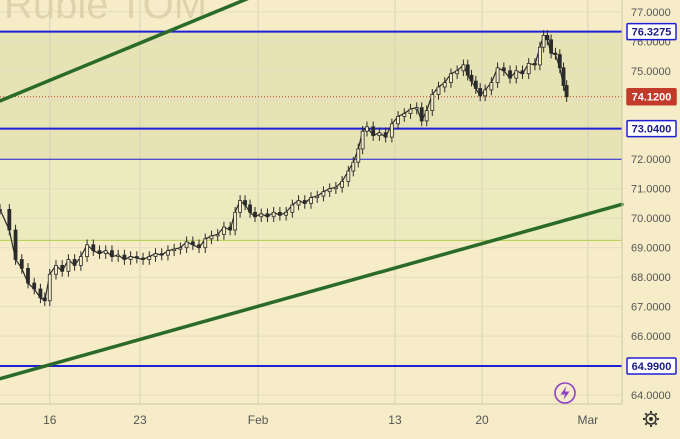 This screenshot has height=439, width=680. What do you see at coordinates (651, 198) in the screenshot?
I see `price-badges: 76.3275 74.1200 73.0400 64.9900` at bounding box center [651, 198].